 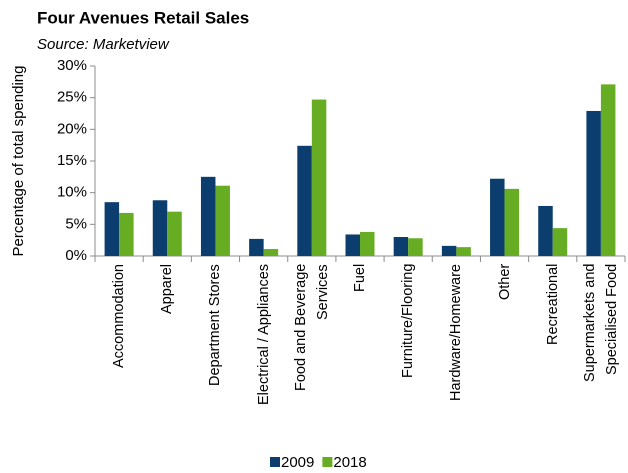 What do you see at coordinates (72, 128) in the screenshot?
I see `y-tick-label: 20%` at bounding box center [72, 128].